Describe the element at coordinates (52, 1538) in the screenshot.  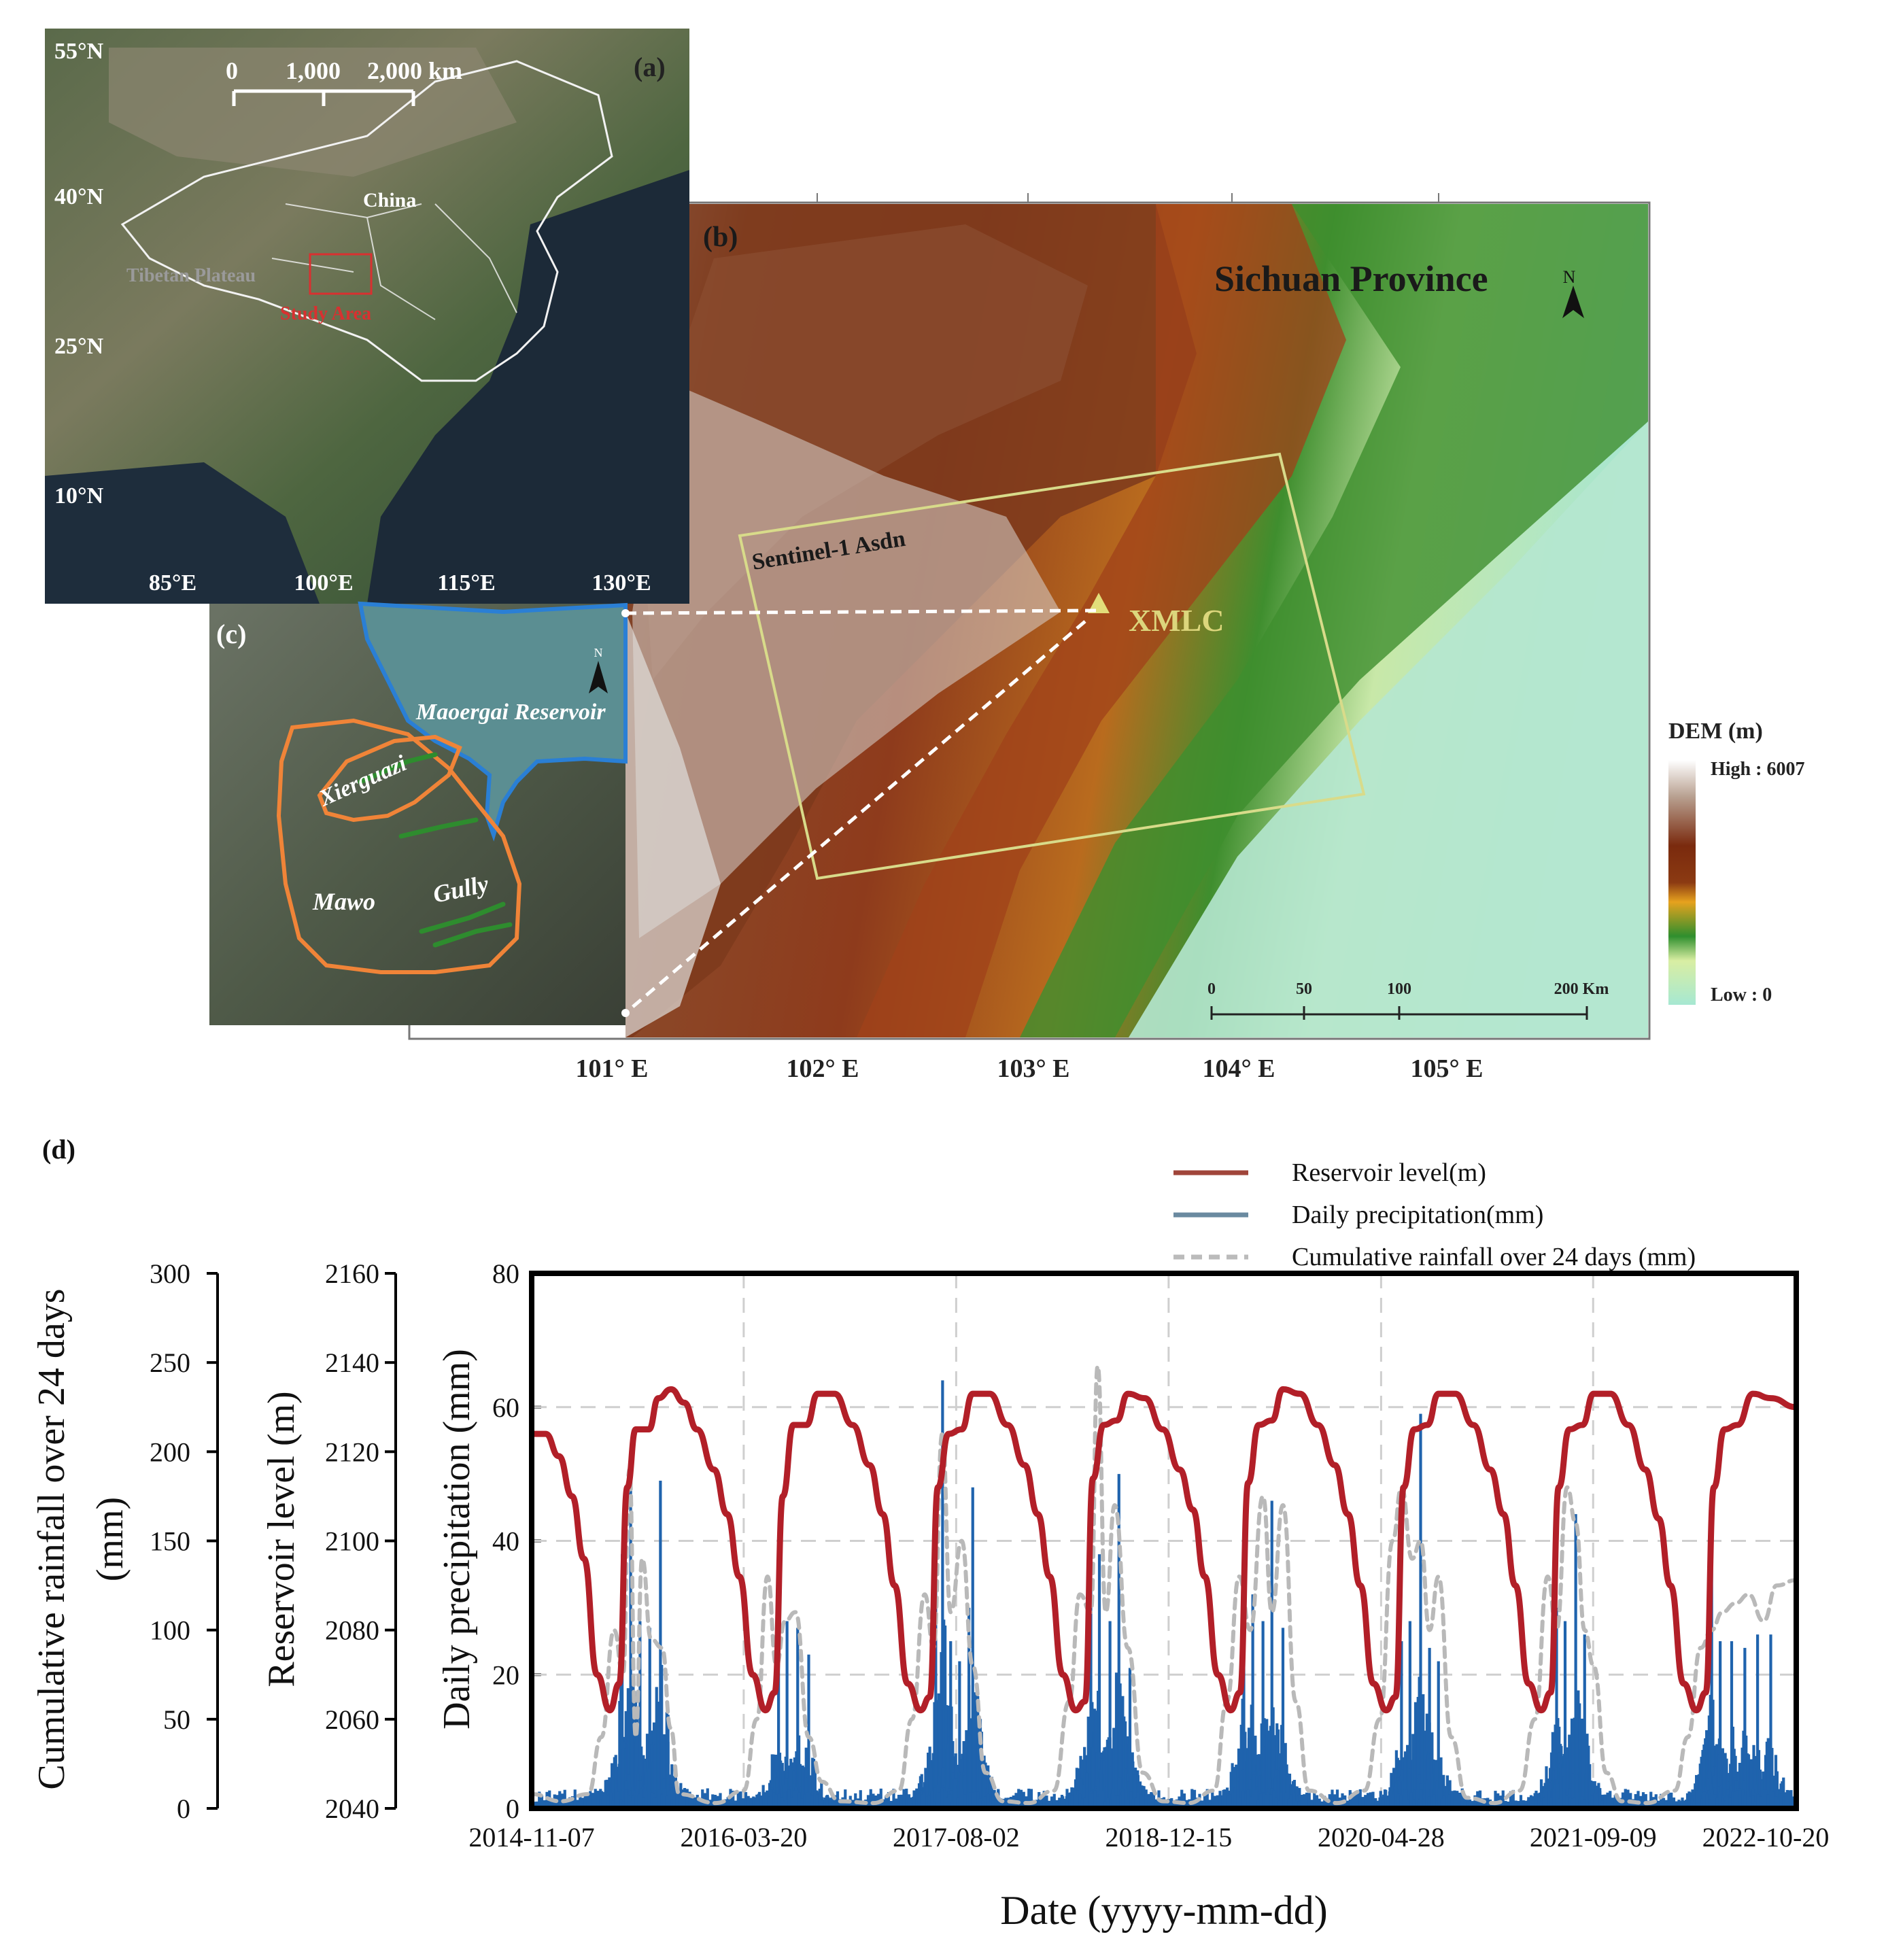
I see `ylabel-cumulative: Cumulative rainfall over 24 days` at that location.